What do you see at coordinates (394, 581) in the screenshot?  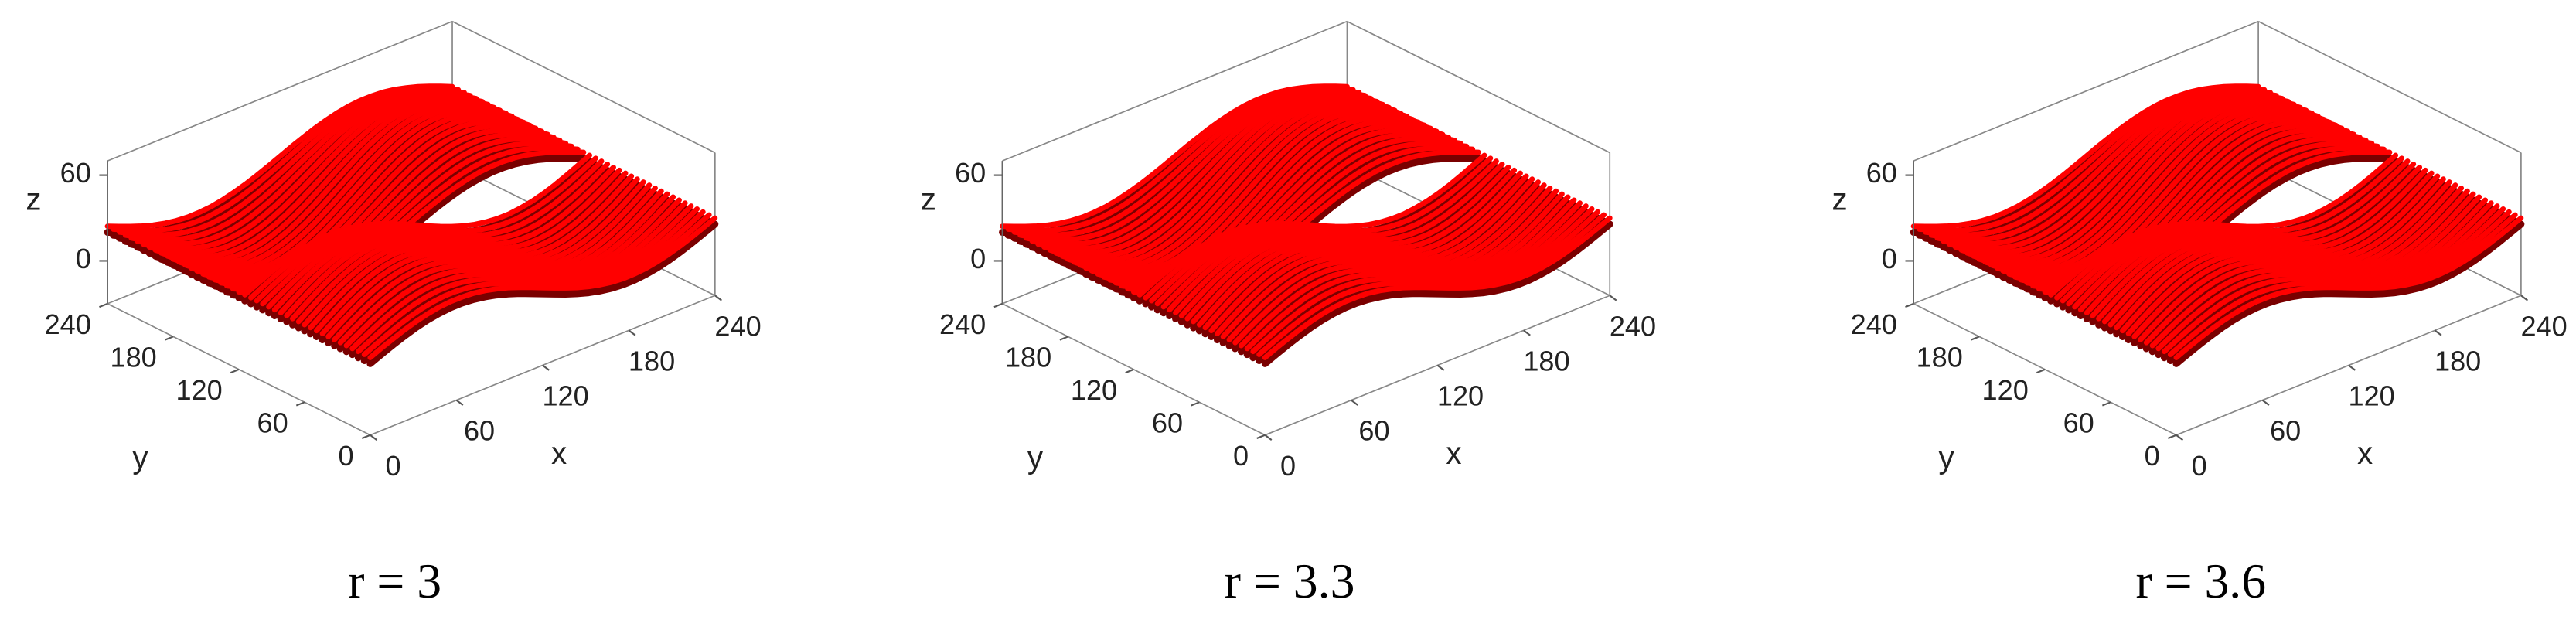 I see `chart-title: r = 3` at bounding box center [394, 581].